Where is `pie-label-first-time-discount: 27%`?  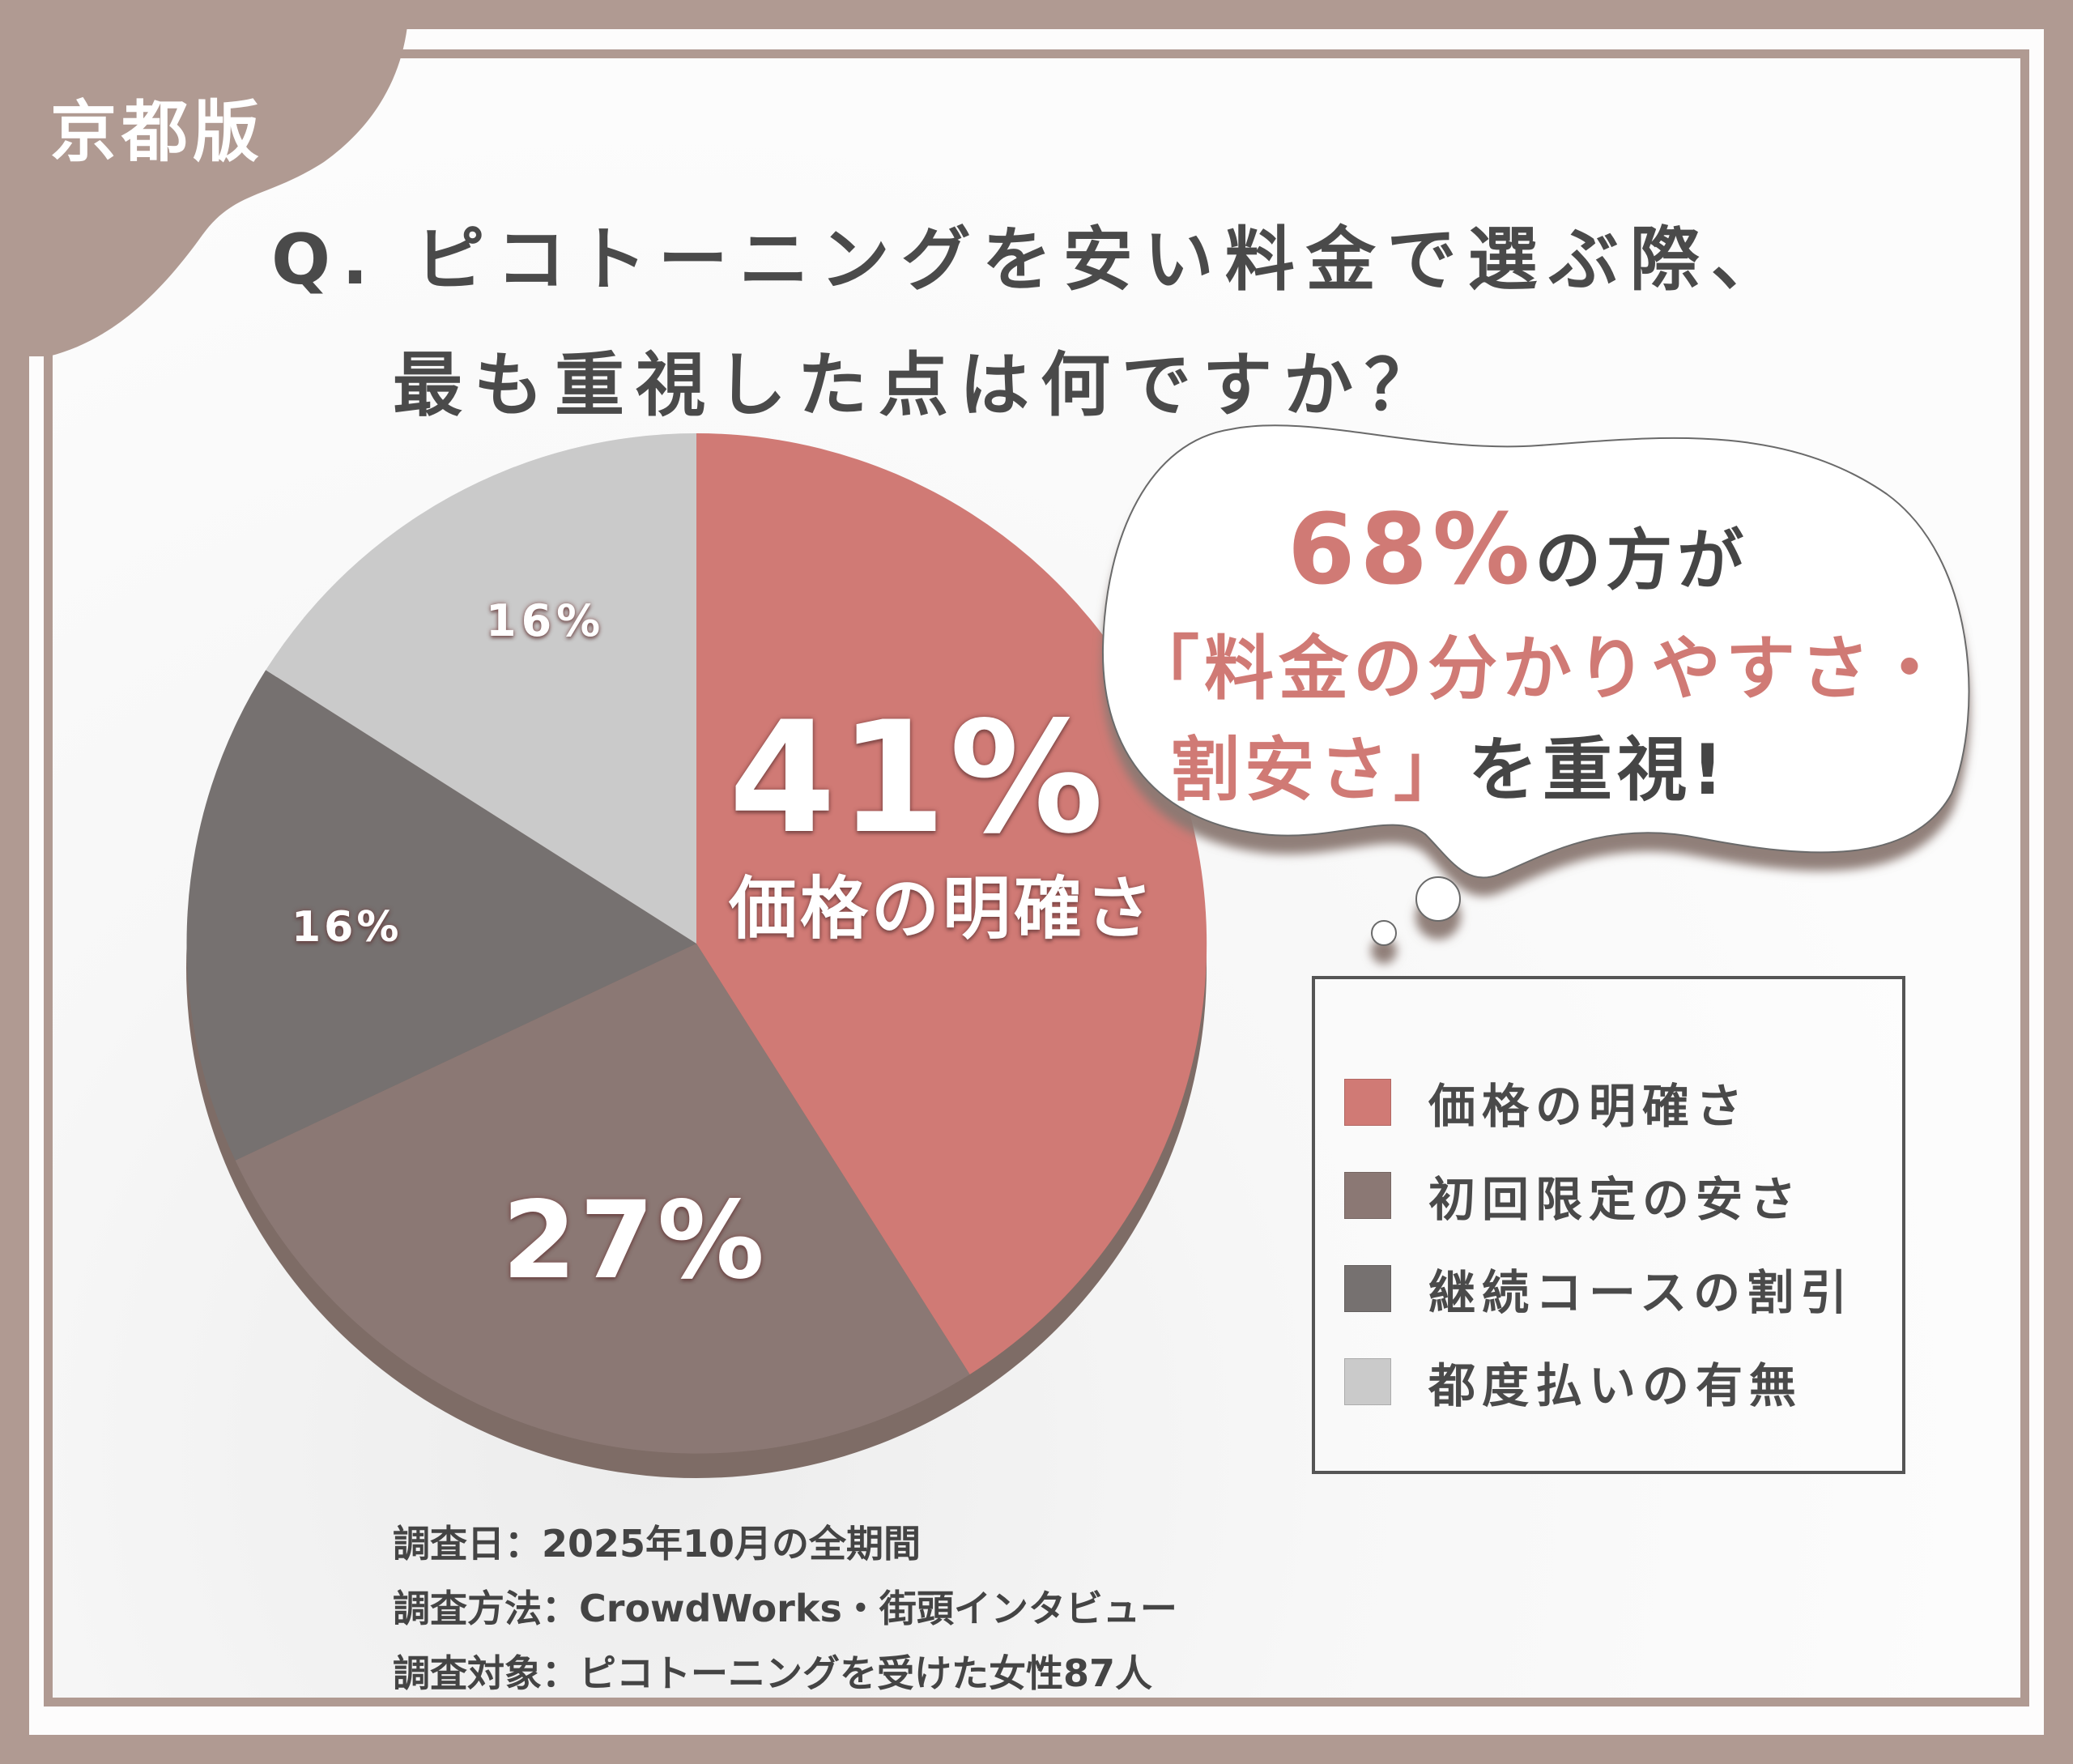
pie-label-first-time-discount: 27% is located at coordinates (635, 1240).